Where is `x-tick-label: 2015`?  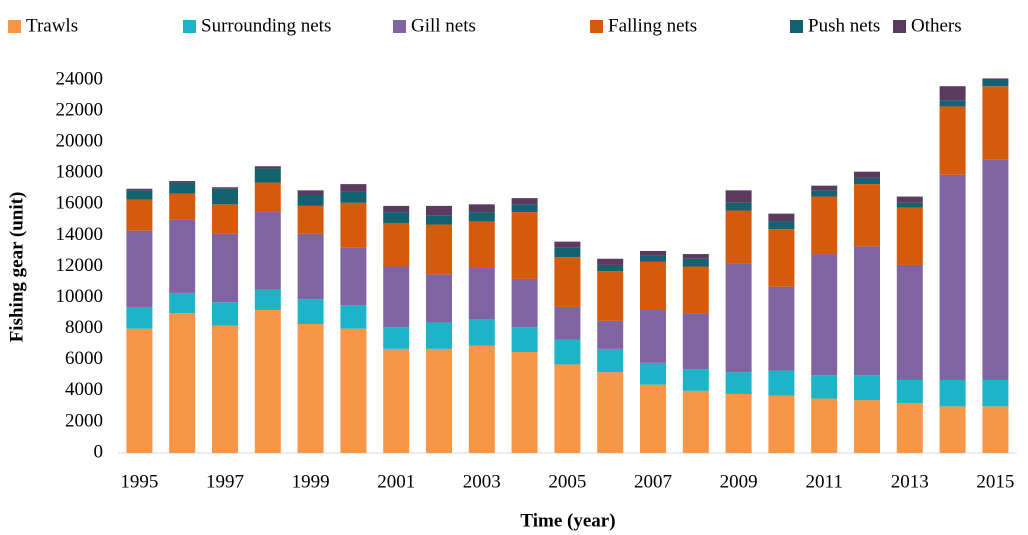
x-tick-label: 2015 is located at coordinates (995, 481).